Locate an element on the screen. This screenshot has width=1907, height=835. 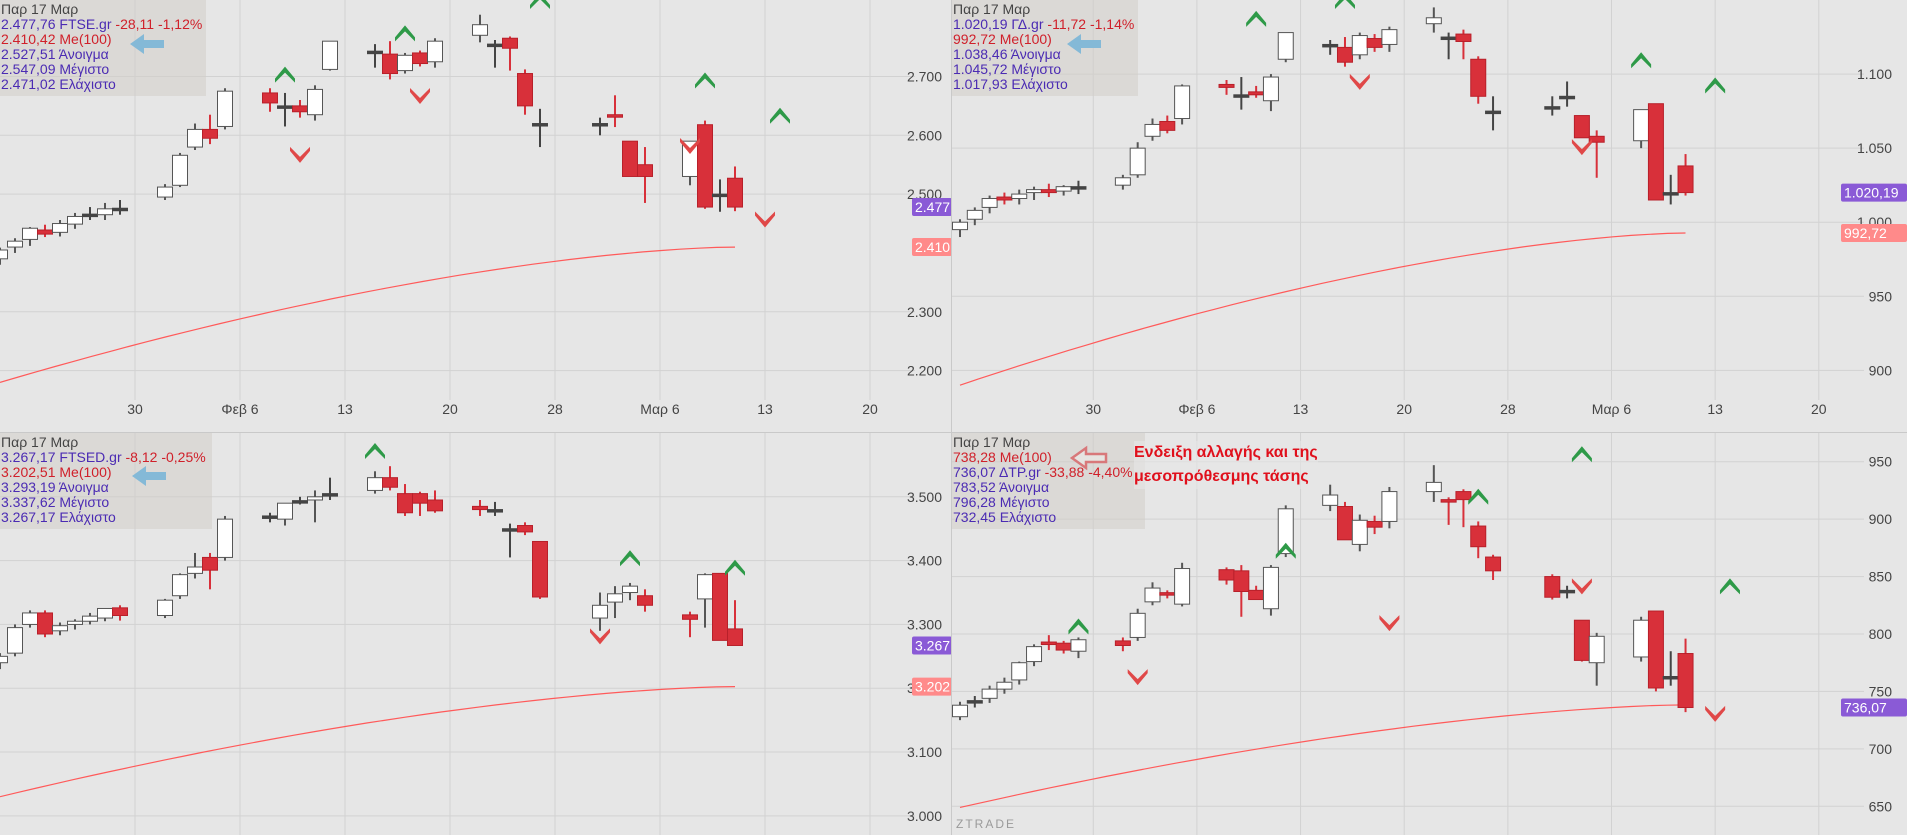
info-ma: 3.202,51 Me(100) is located at coordinates (56, 472).